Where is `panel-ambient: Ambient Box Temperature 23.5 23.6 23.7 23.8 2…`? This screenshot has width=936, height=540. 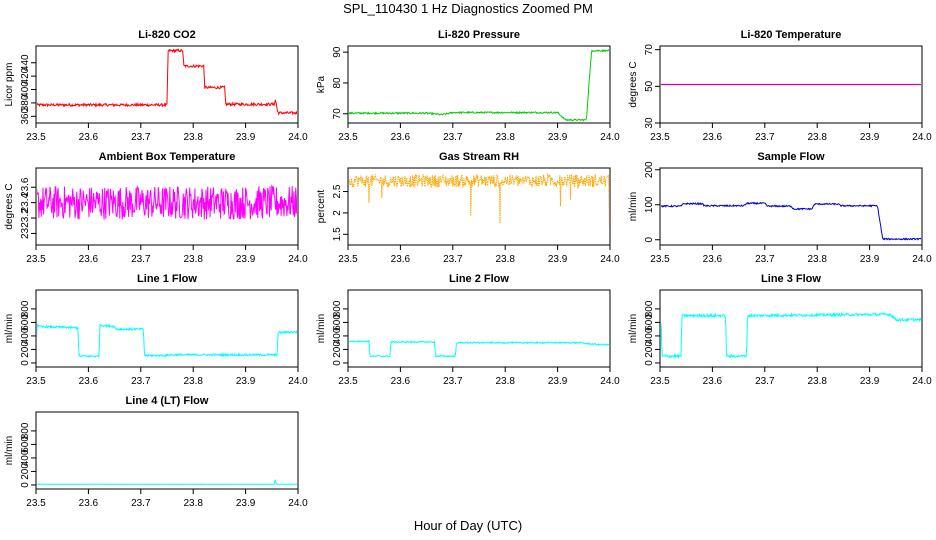
panel-ambient: Ambient Box Temperature 23.5 23.6 23.7 23.8 2… is located at coordinates (156, 208).